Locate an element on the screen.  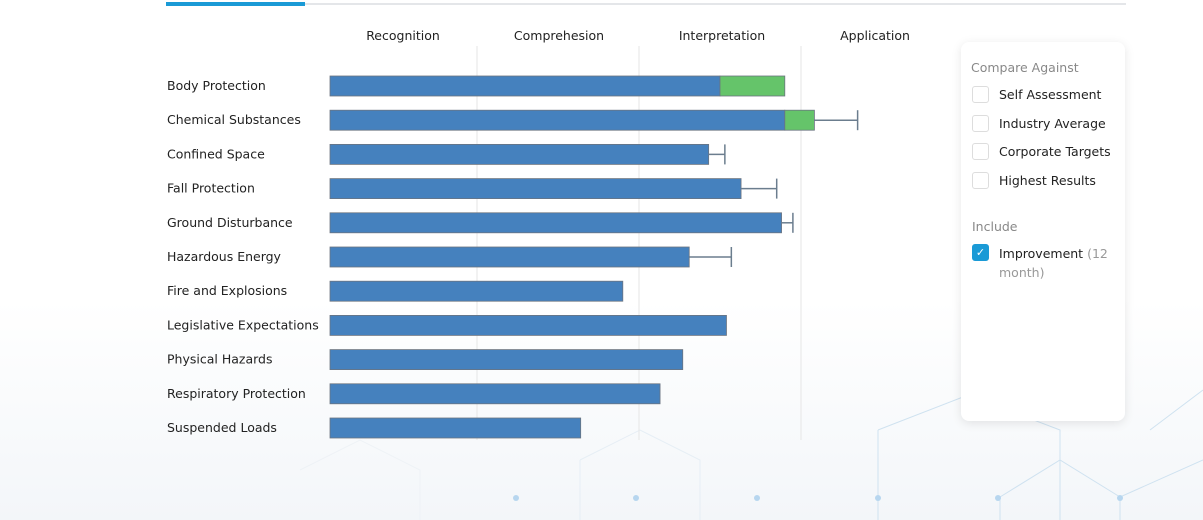
compare-option-label: Industry Average is located at coordinates (1052, 123).